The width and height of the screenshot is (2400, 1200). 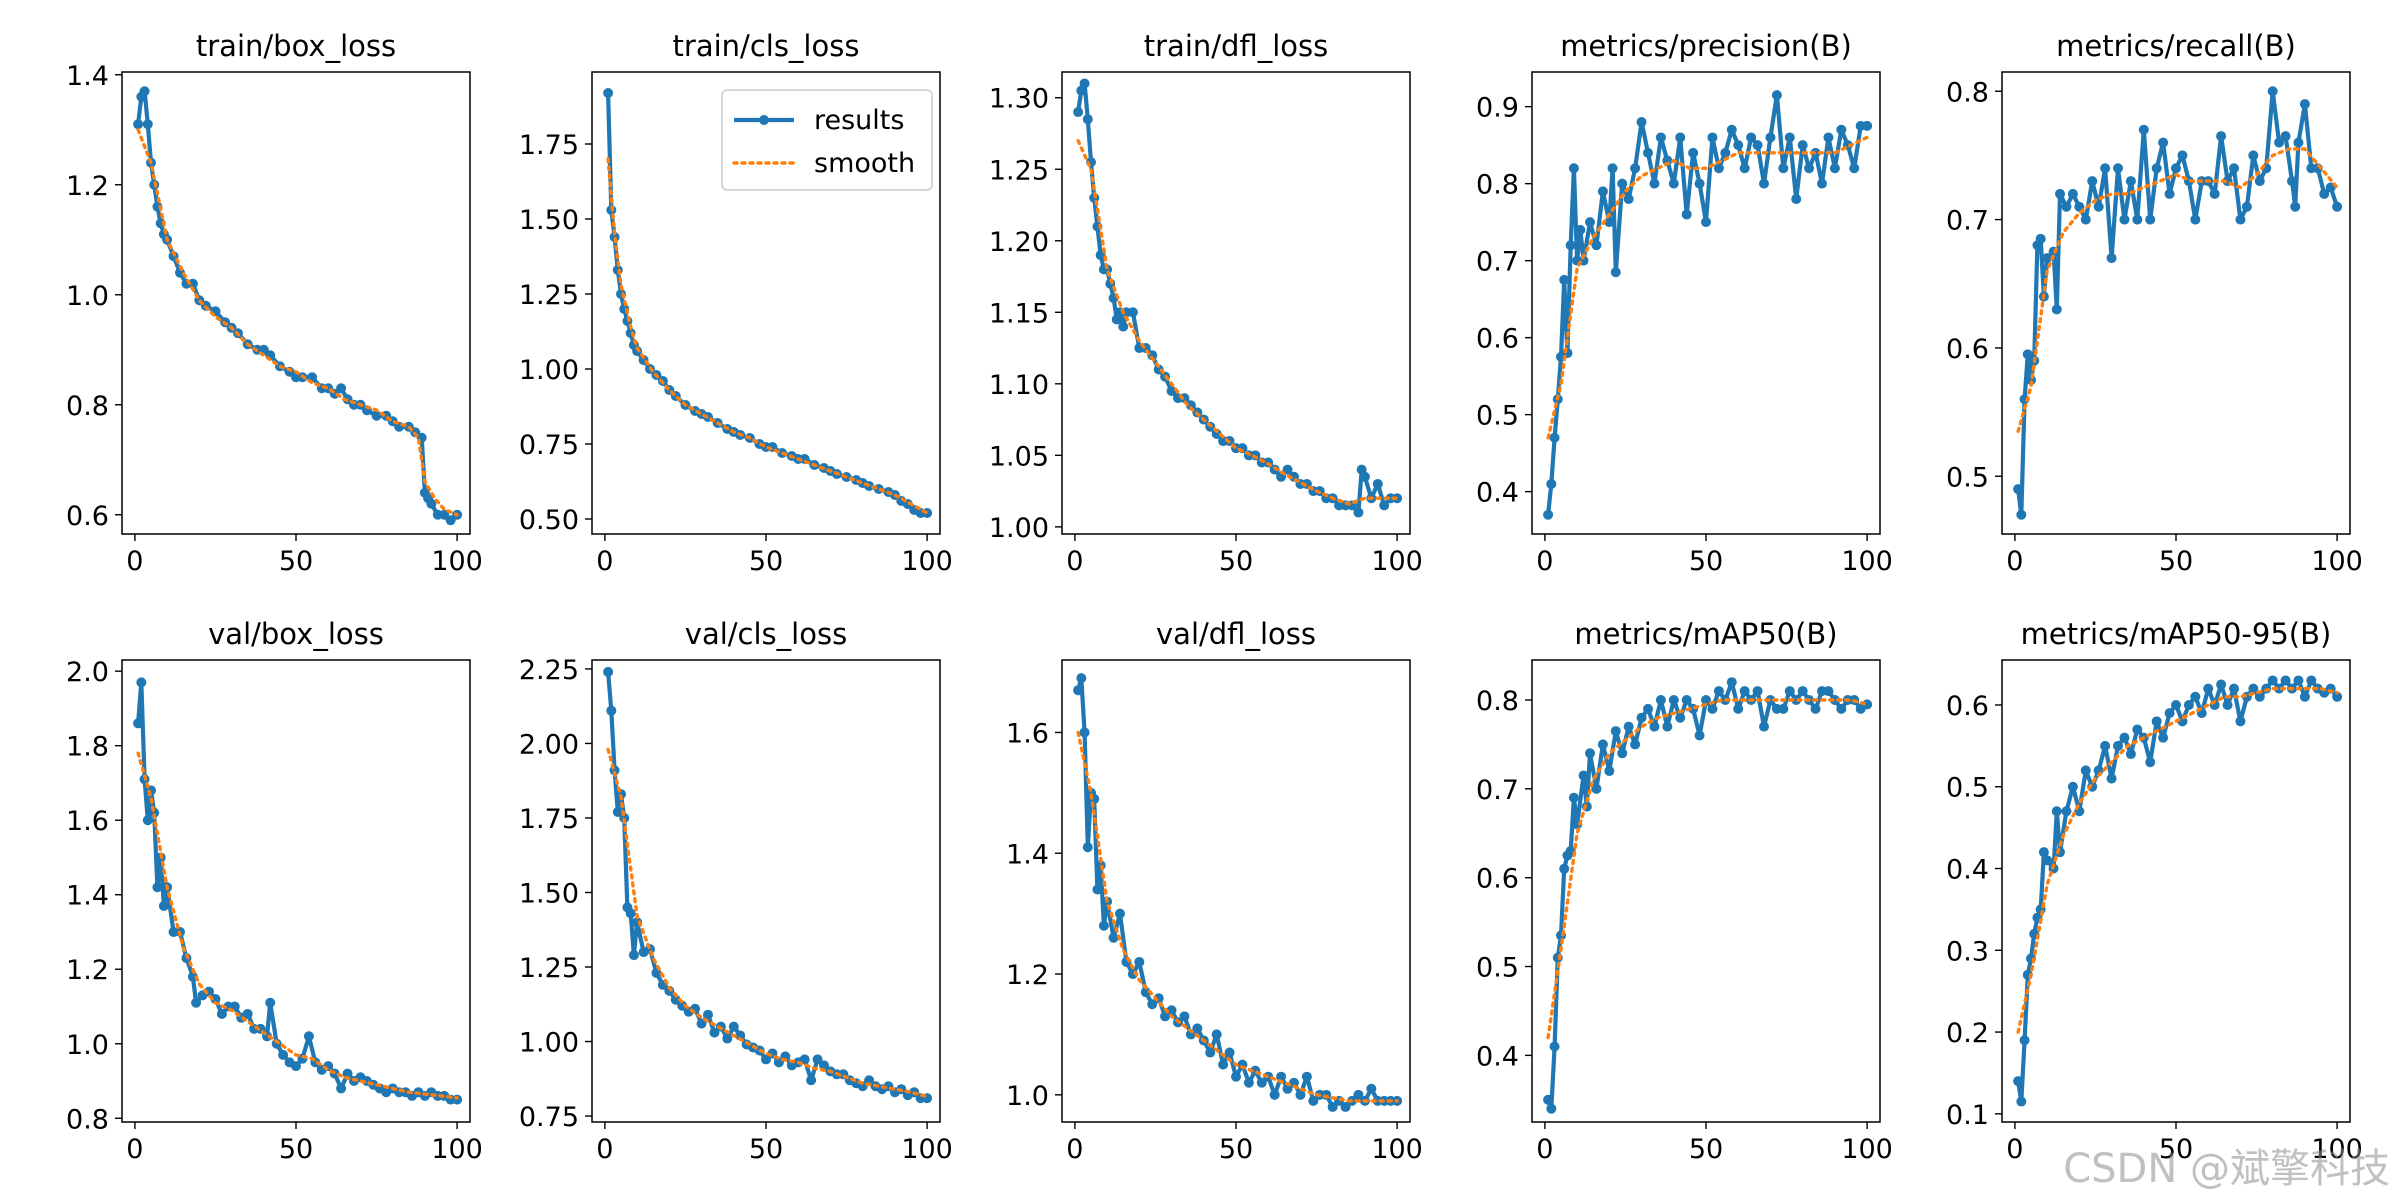 I want to click on y-tick-label: 0.8, so click(x=1967, y=92).